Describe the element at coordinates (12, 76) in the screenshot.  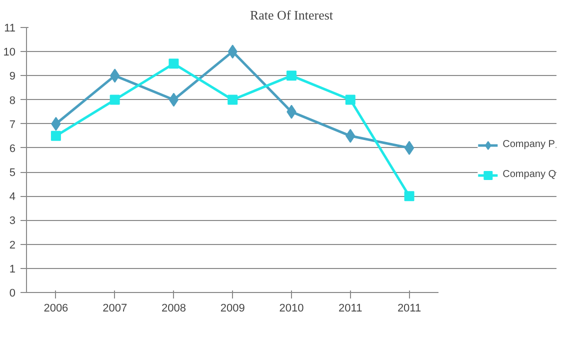
I see `y-tick-label: 9` at that location.